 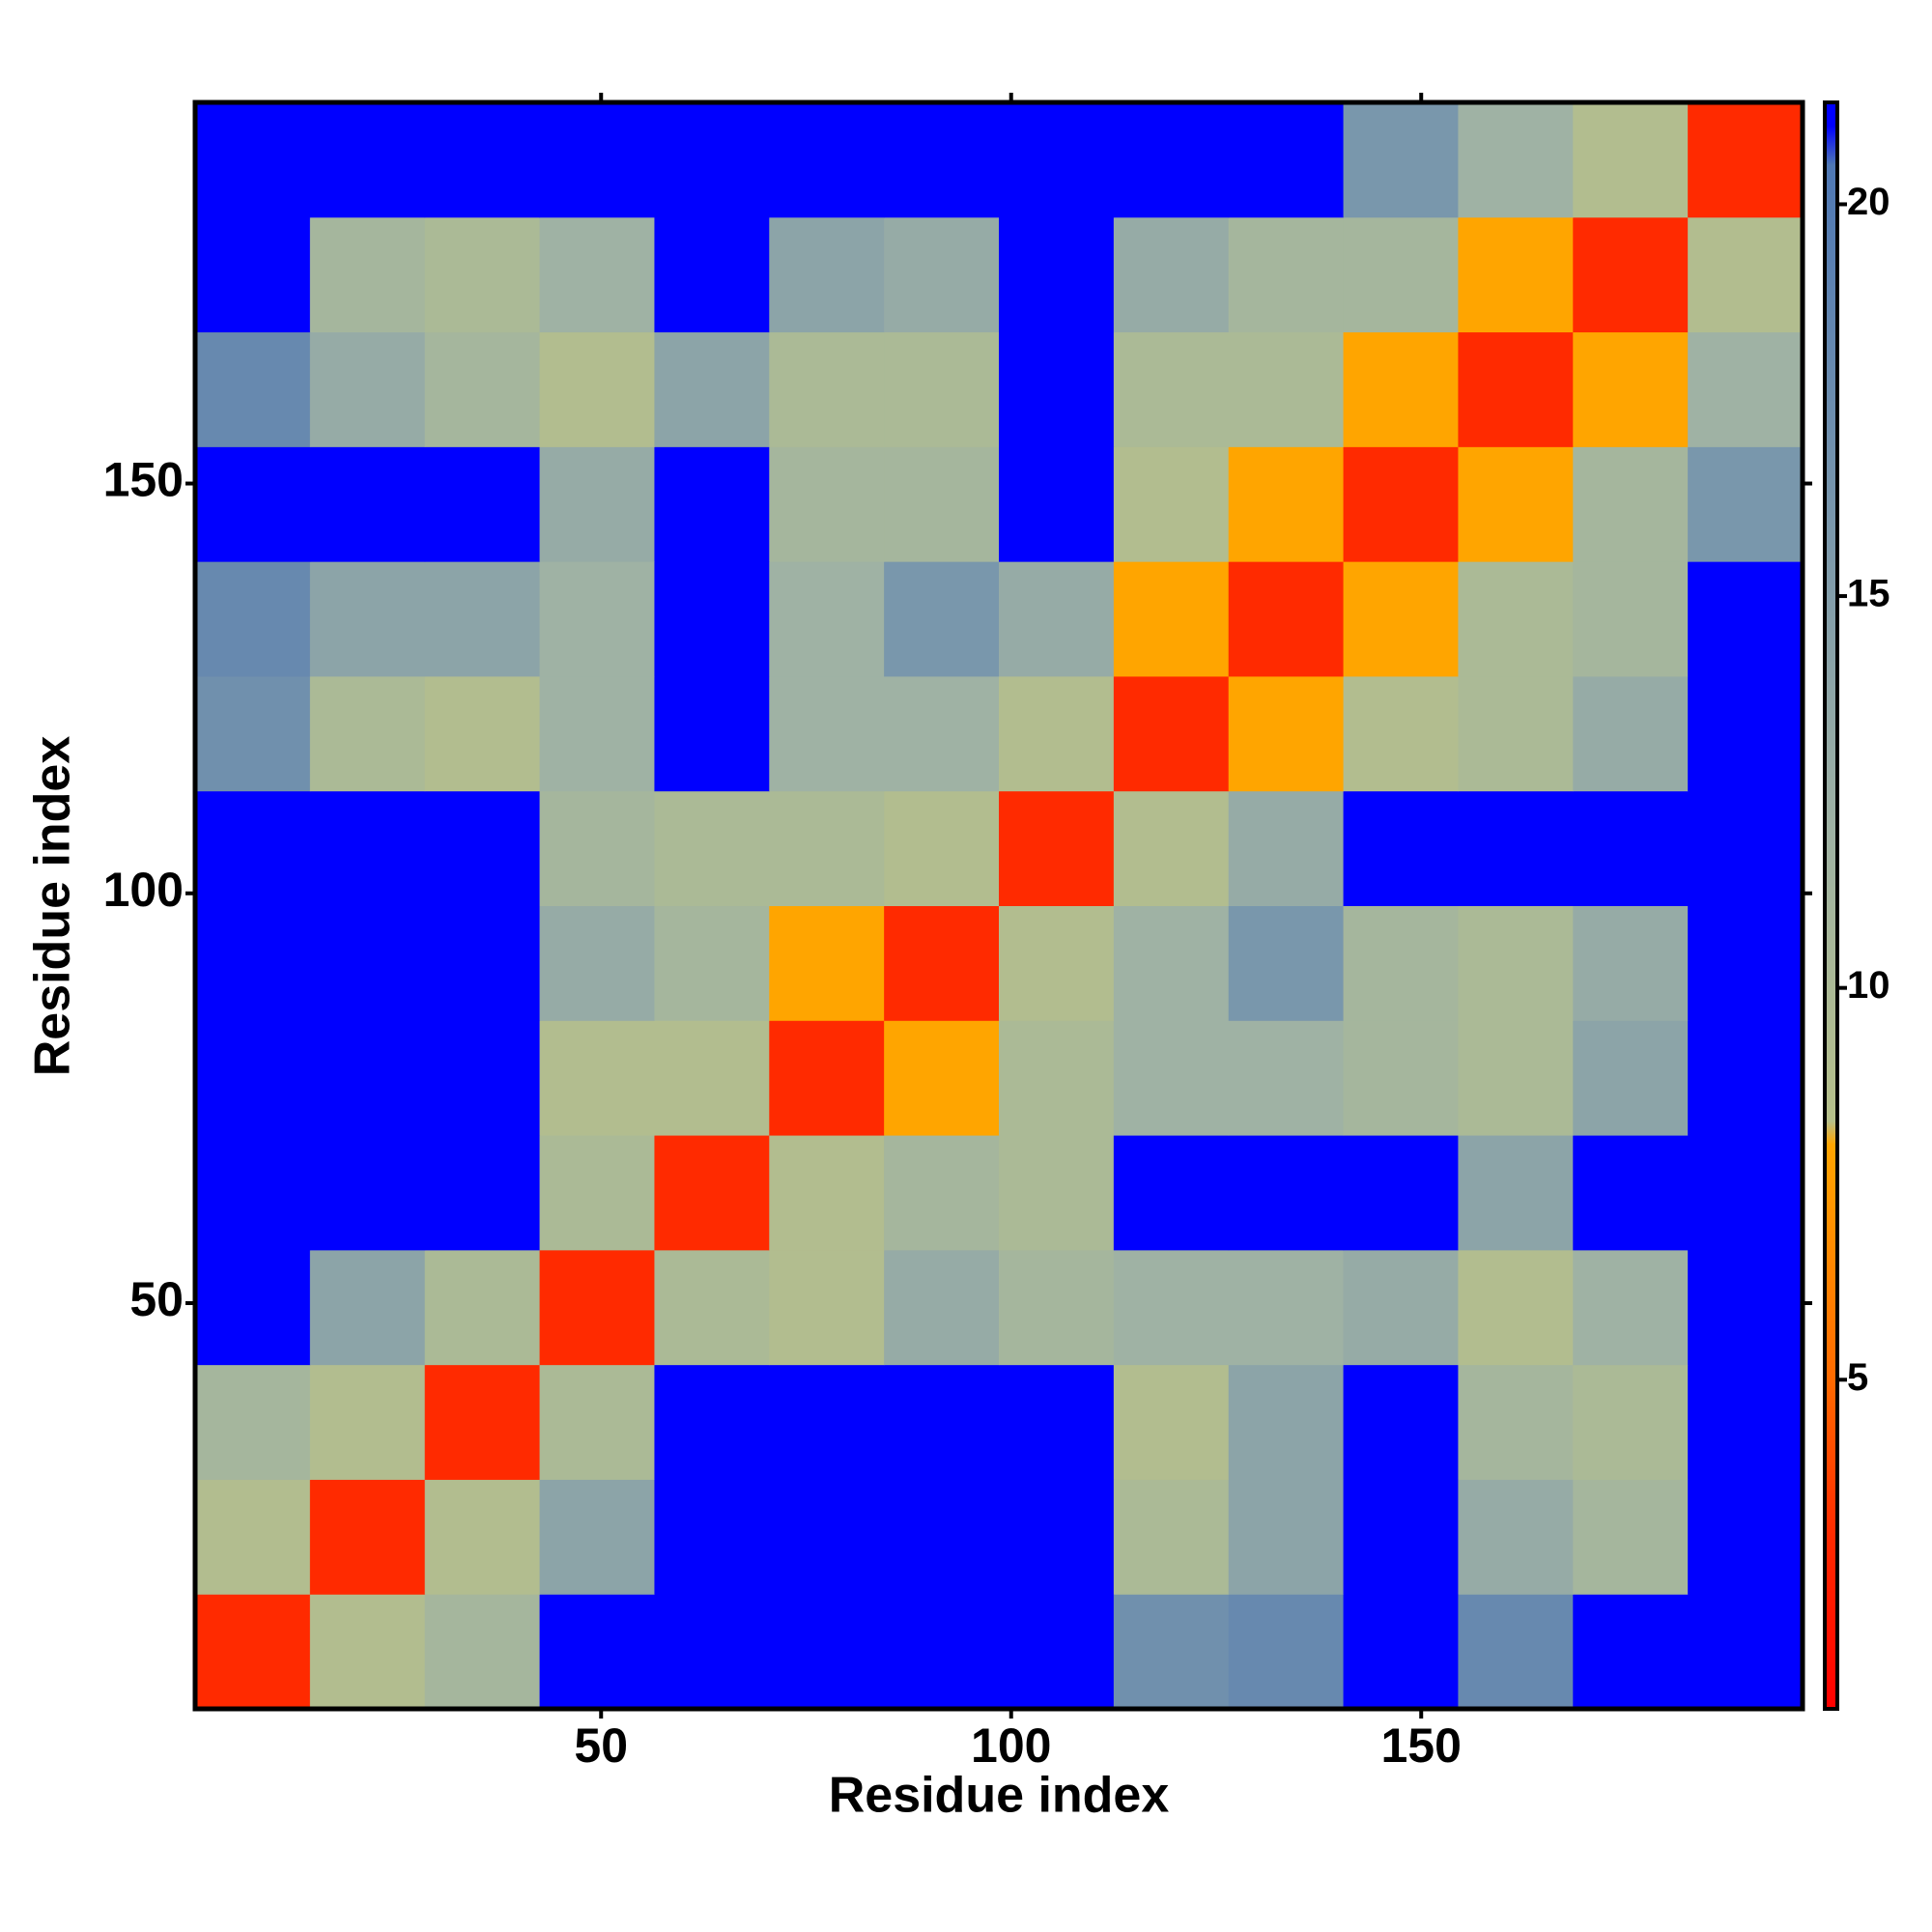 What do you see at coordinates (1857, 1377) in the screenshot?
I see `colorbar-tick-label: 5` at bounding box center [1857, 1377].